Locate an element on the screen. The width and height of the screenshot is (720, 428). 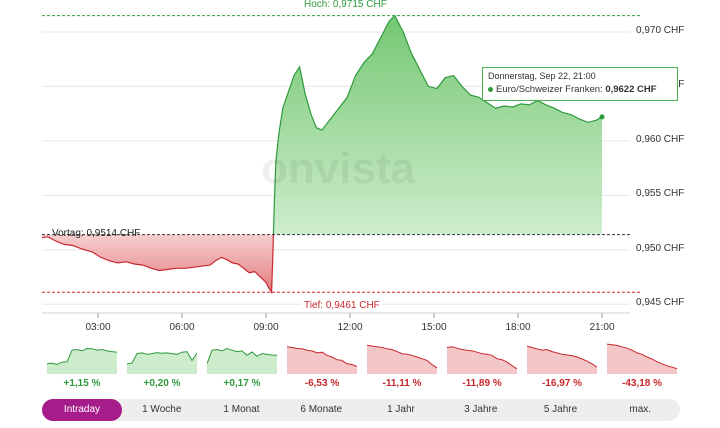
x-tick-label: 12:00 is located at coordinates (350, 327).